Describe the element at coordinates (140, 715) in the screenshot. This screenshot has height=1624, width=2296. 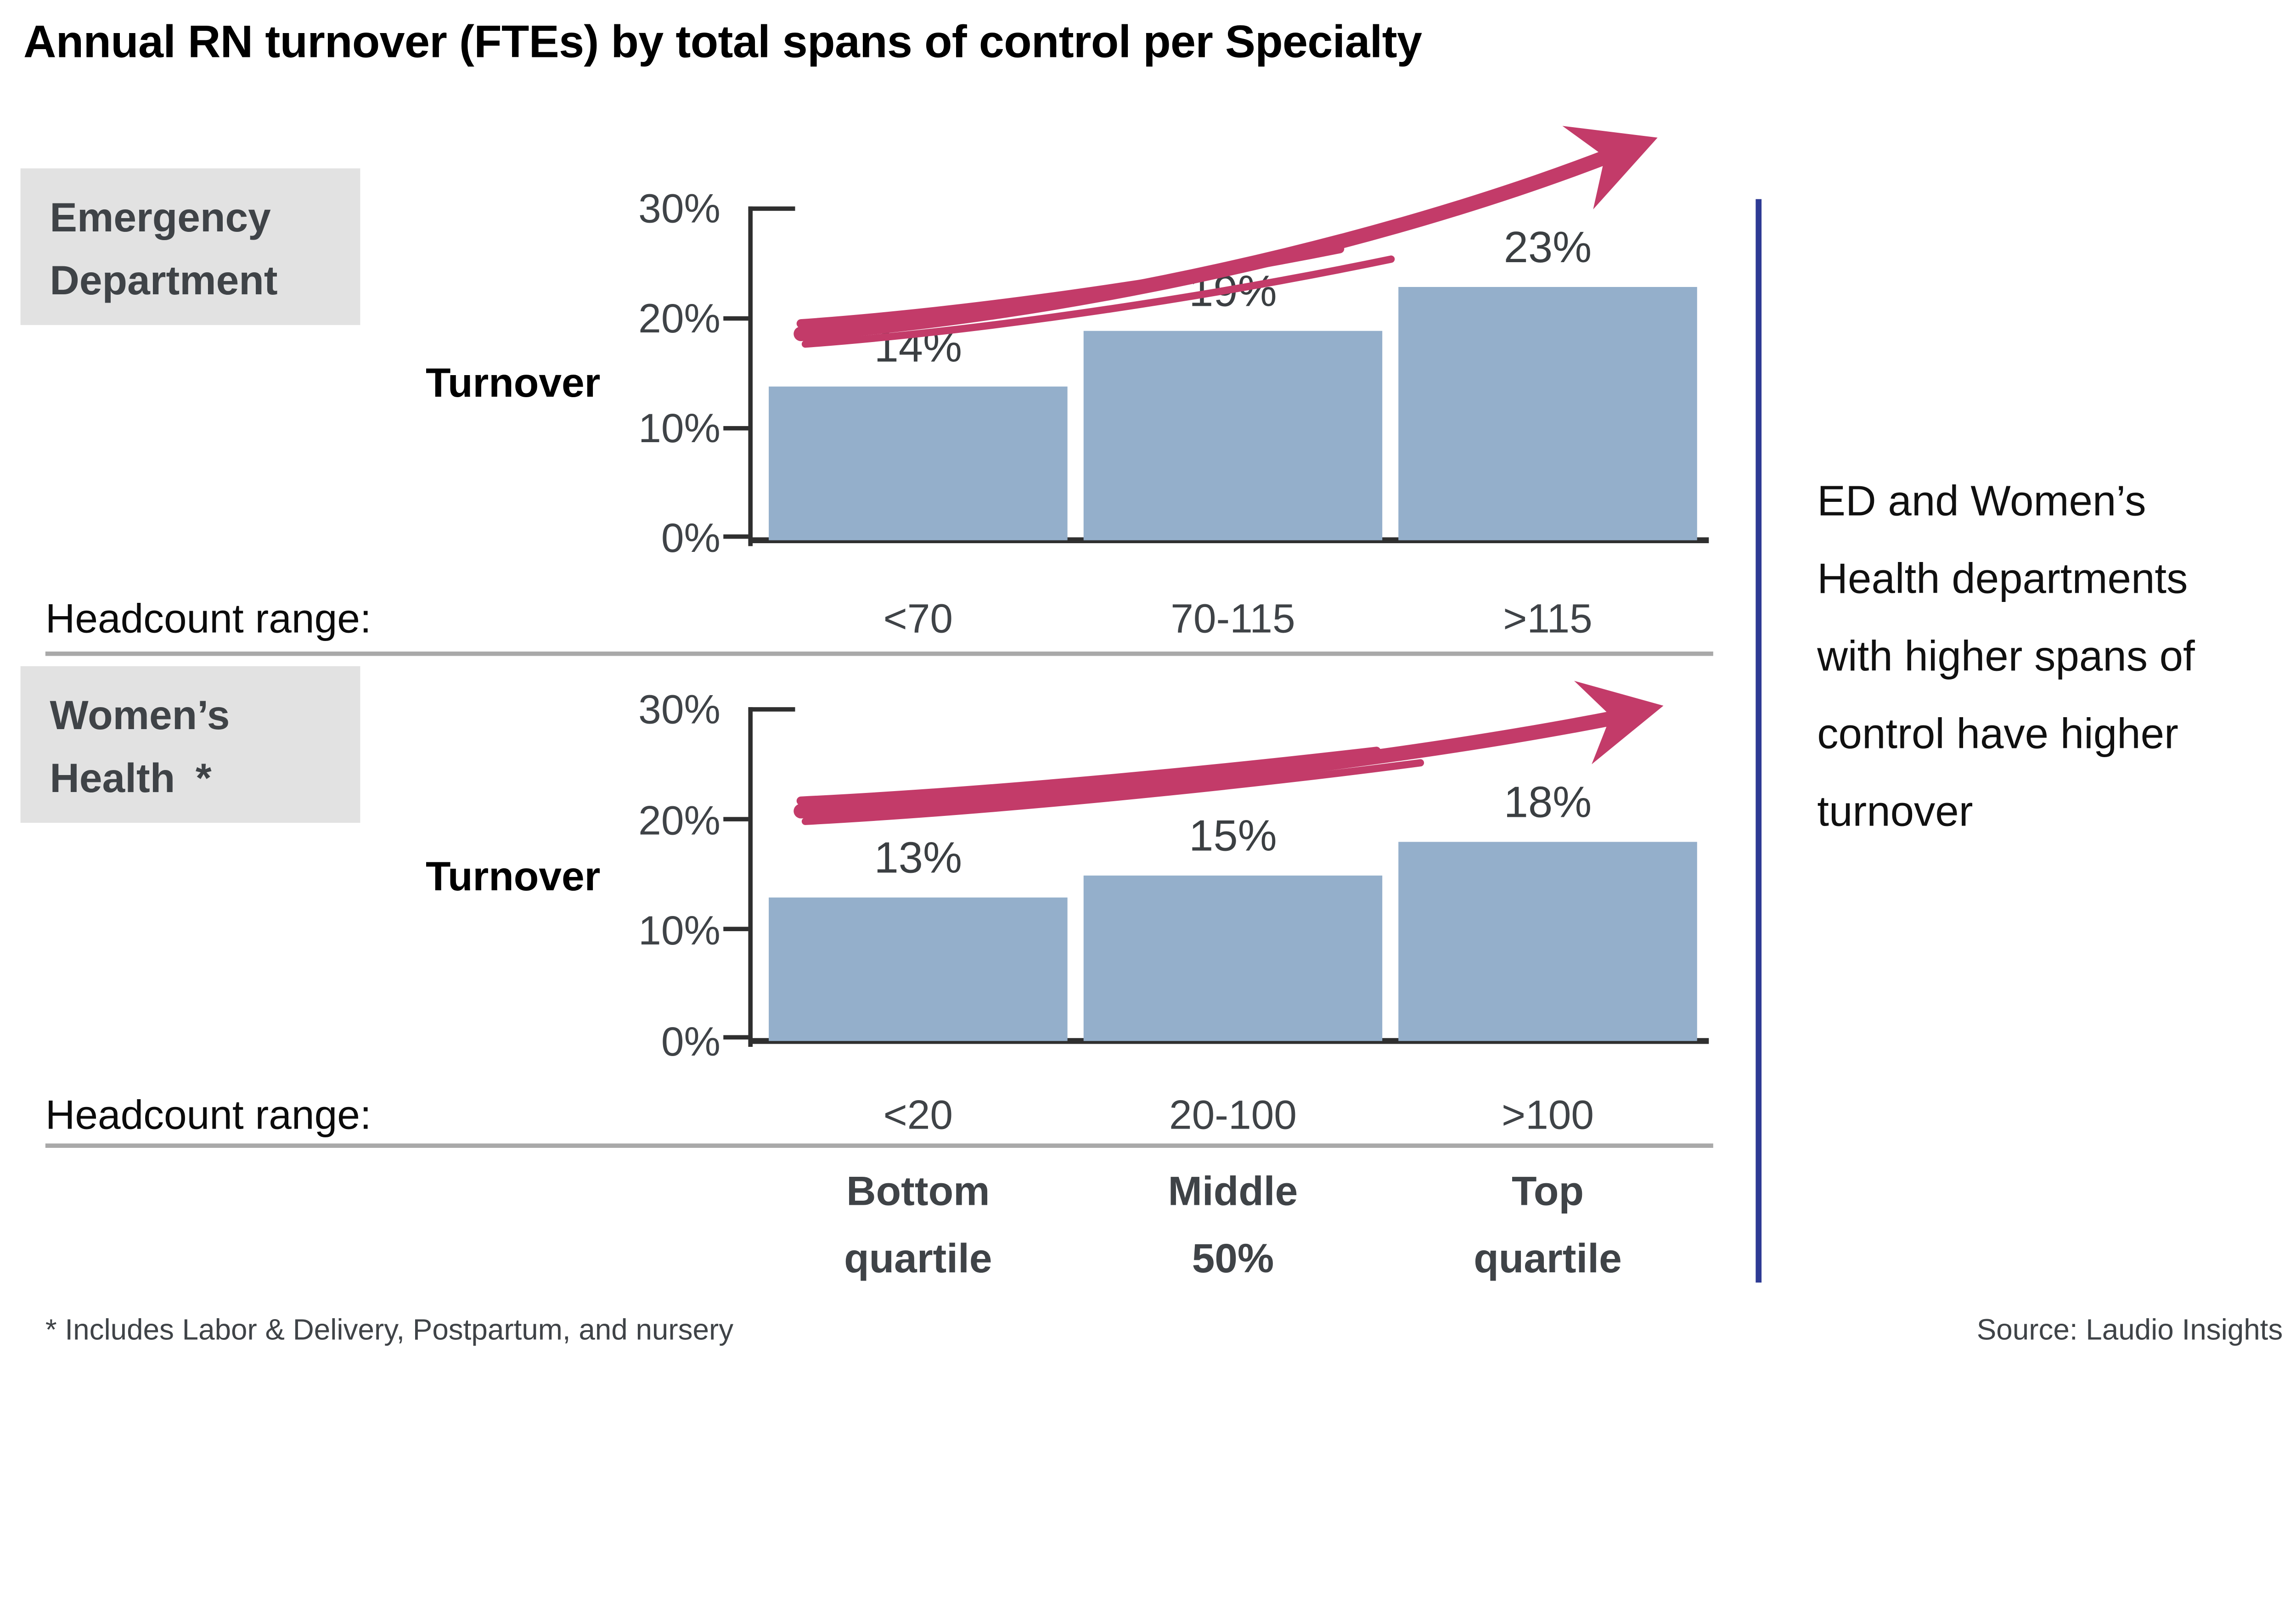
I see `section-label-line: Women’s` at that location.